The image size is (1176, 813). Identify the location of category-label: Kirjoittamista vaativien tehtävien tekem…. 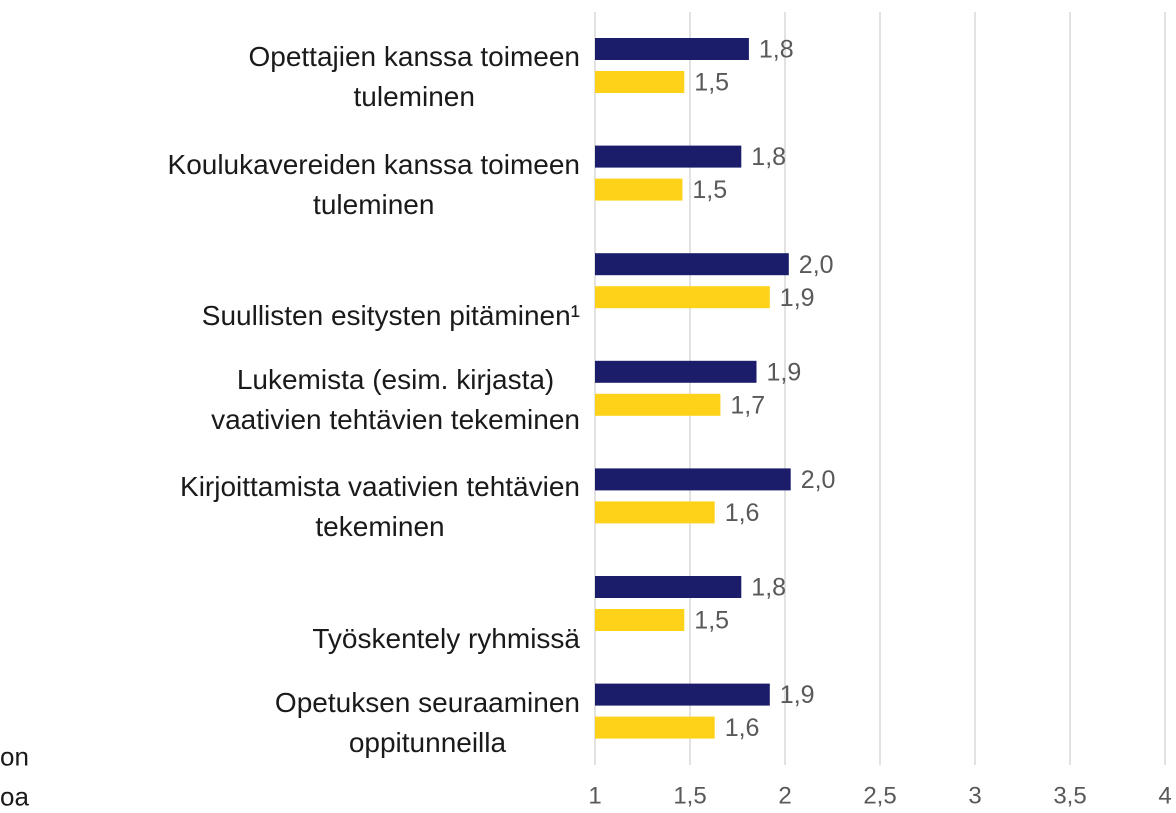
(380, 507).